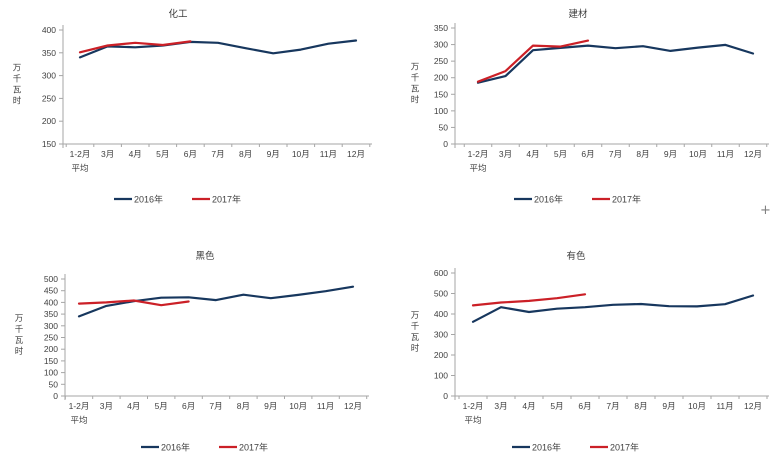 The image size is (777, 462). Describe the element at coordinates (55, 396) in the screenshot. I see `svg-text: 0` at that location.